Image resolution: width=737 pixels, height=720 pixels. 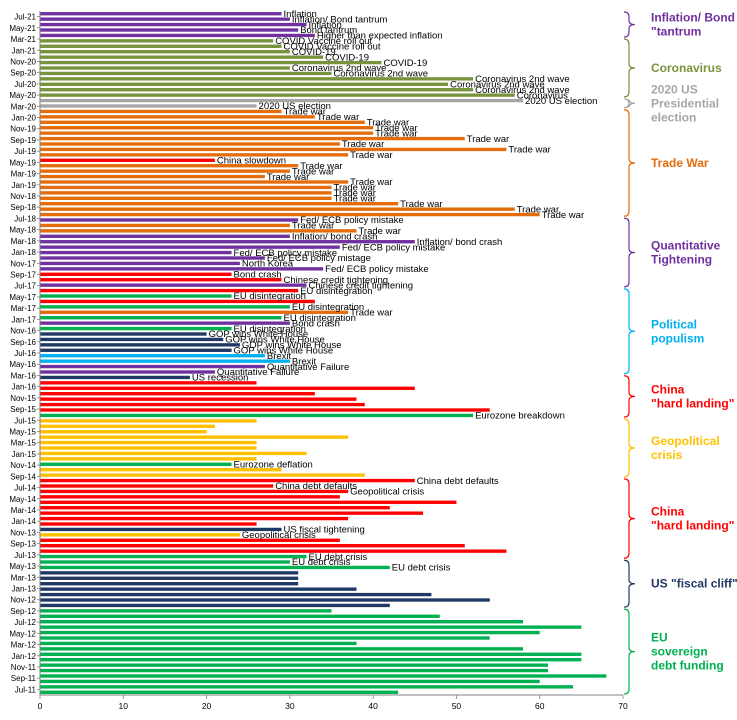 What do you see at coordinates (325, 25) in the screenshot?
I see `bar-label: Inflation` at bounding box center [325, 25].